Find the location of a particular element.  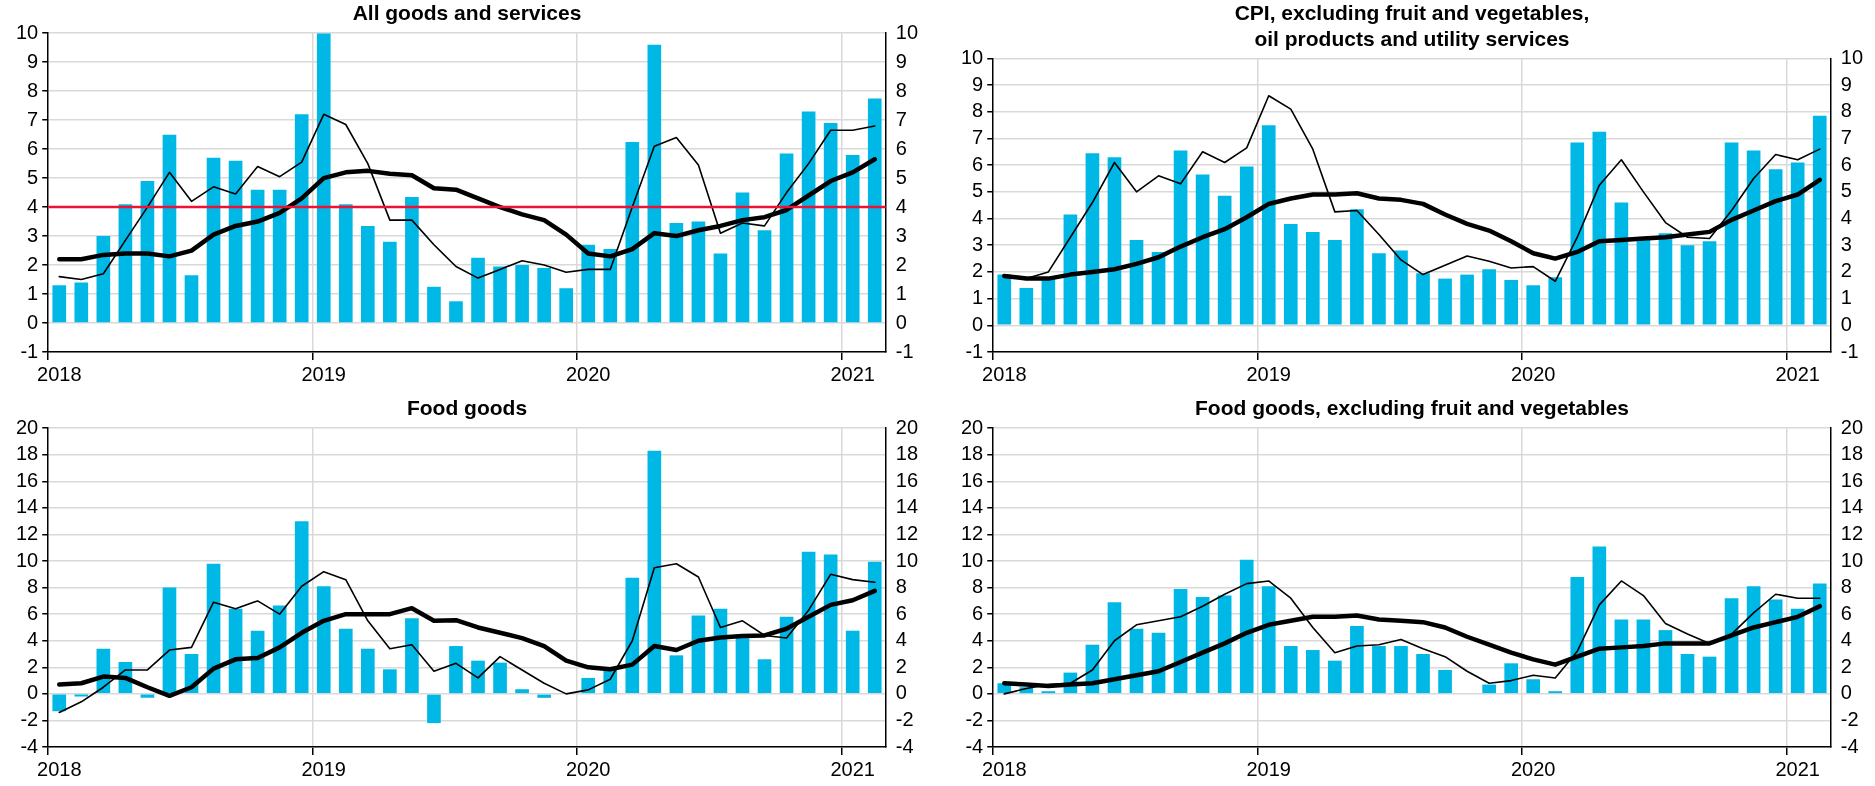

y2-tick-label: 10 is located at coordinates (1851, 559).